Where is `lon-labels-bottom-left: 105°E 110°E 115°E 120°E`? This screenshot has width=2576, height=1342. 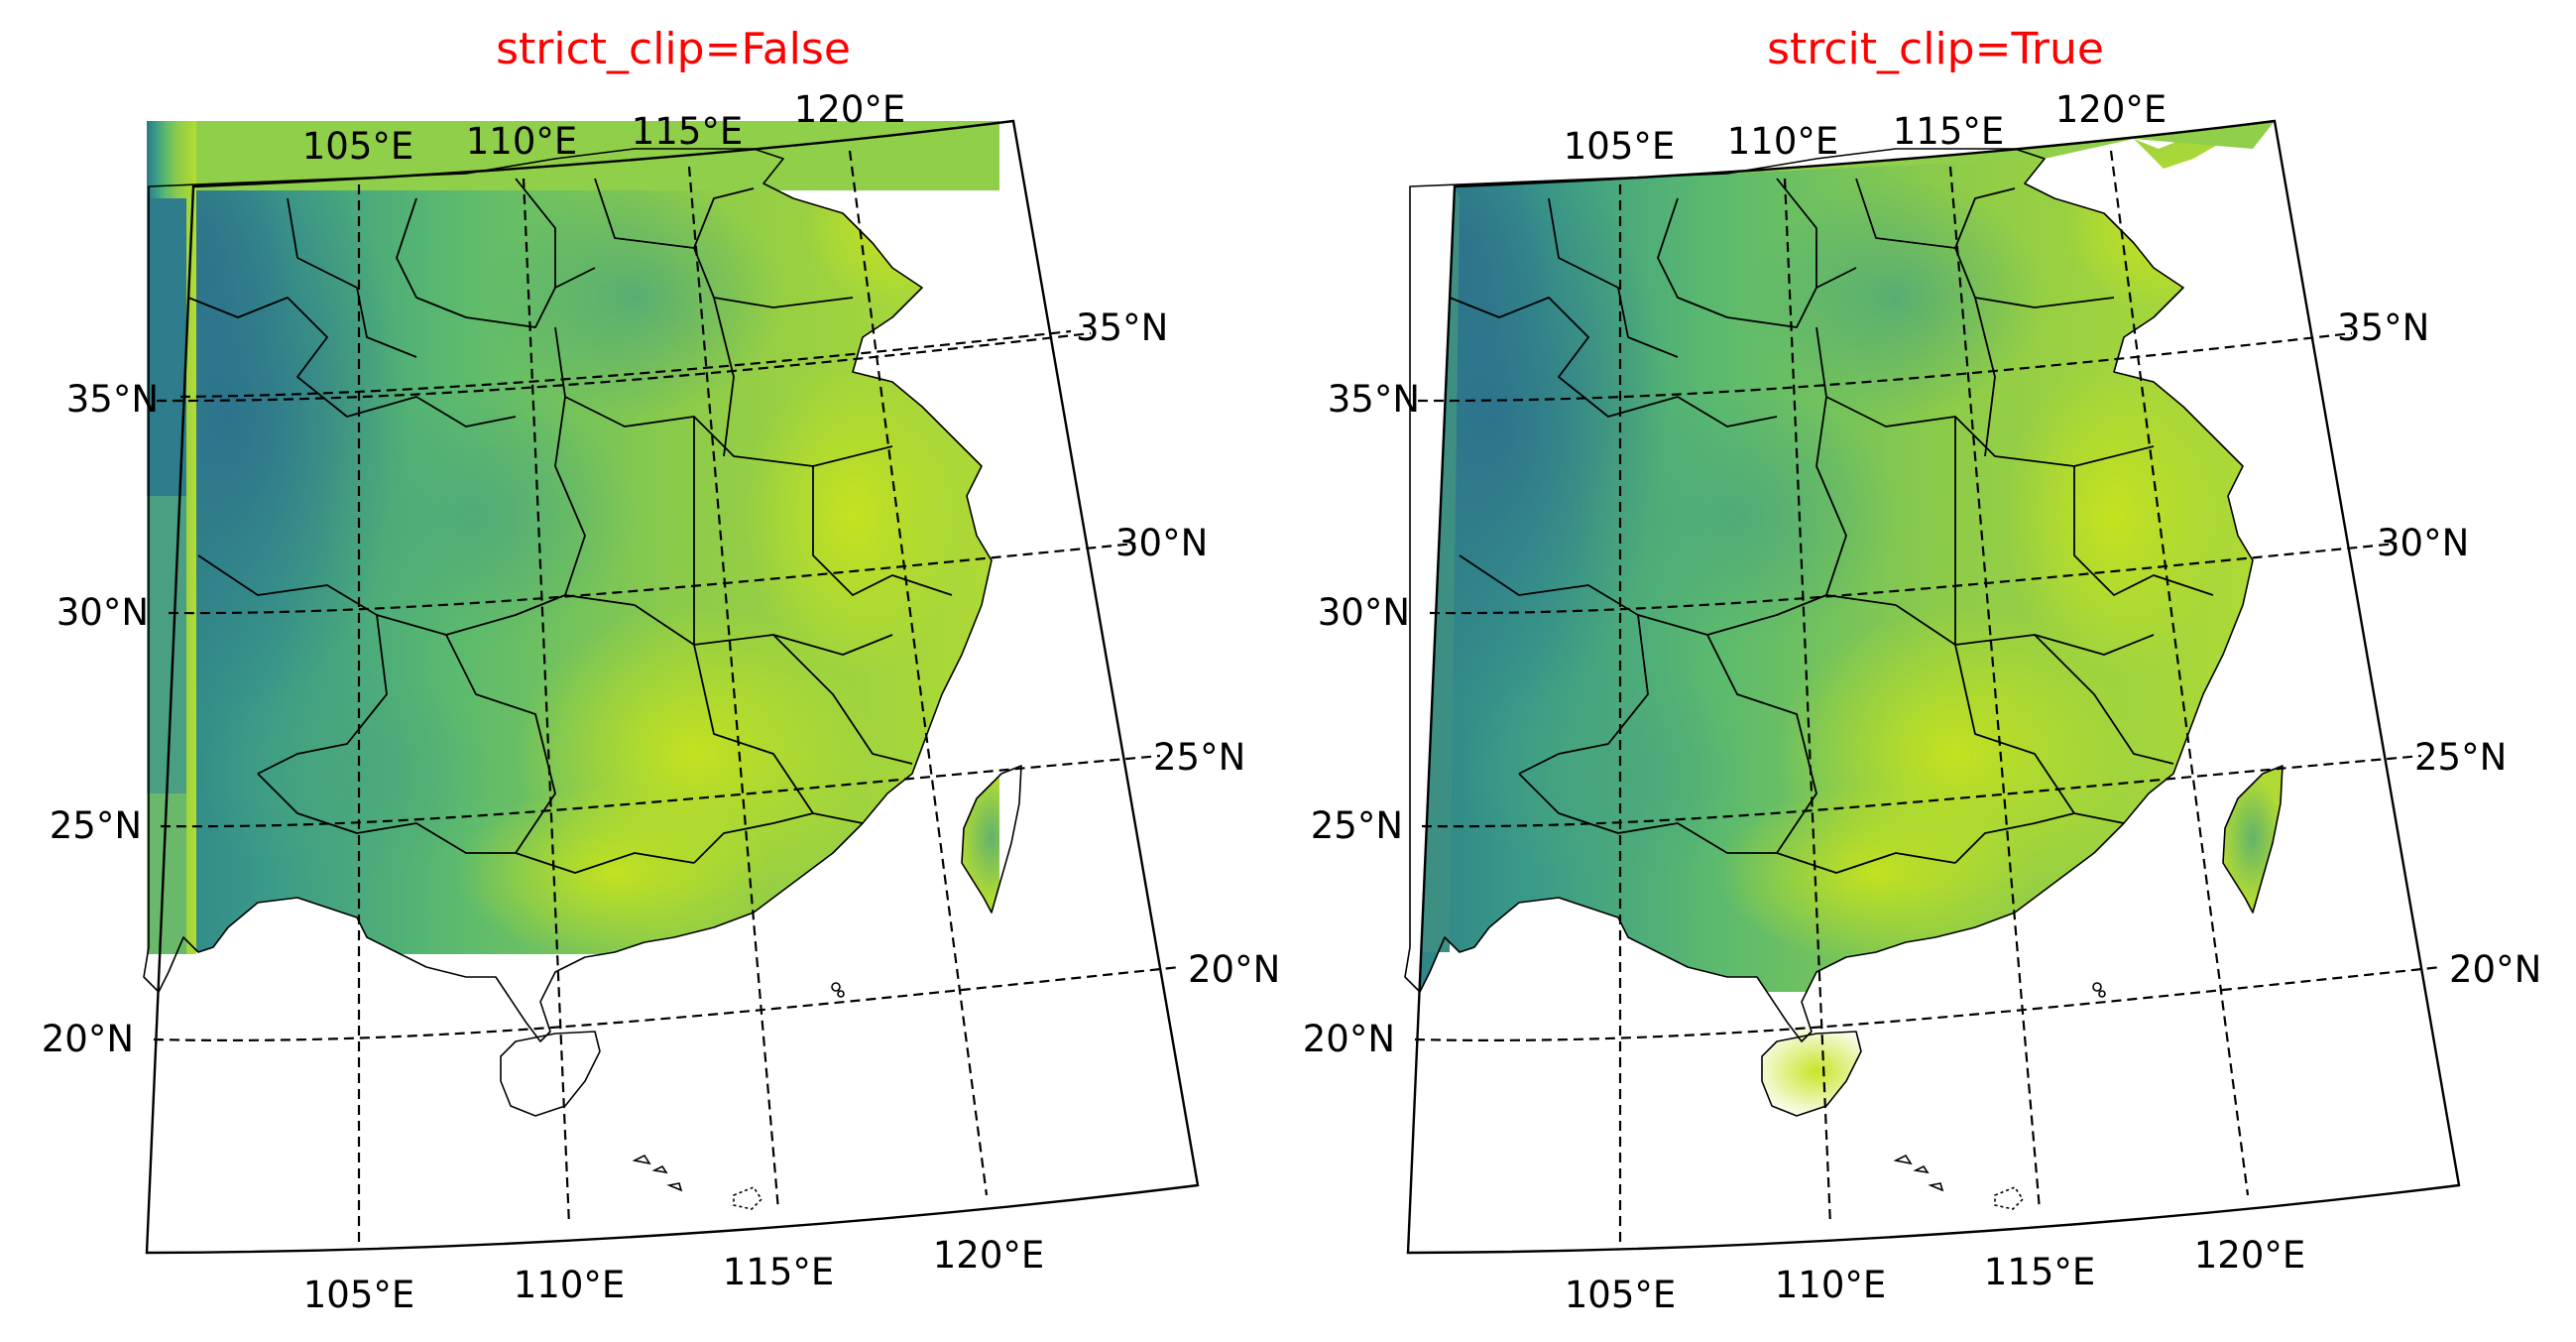
lon-labels-bottom-left: 105°E 110°E 115°E 120°E is located at coordinates (674, 1275).